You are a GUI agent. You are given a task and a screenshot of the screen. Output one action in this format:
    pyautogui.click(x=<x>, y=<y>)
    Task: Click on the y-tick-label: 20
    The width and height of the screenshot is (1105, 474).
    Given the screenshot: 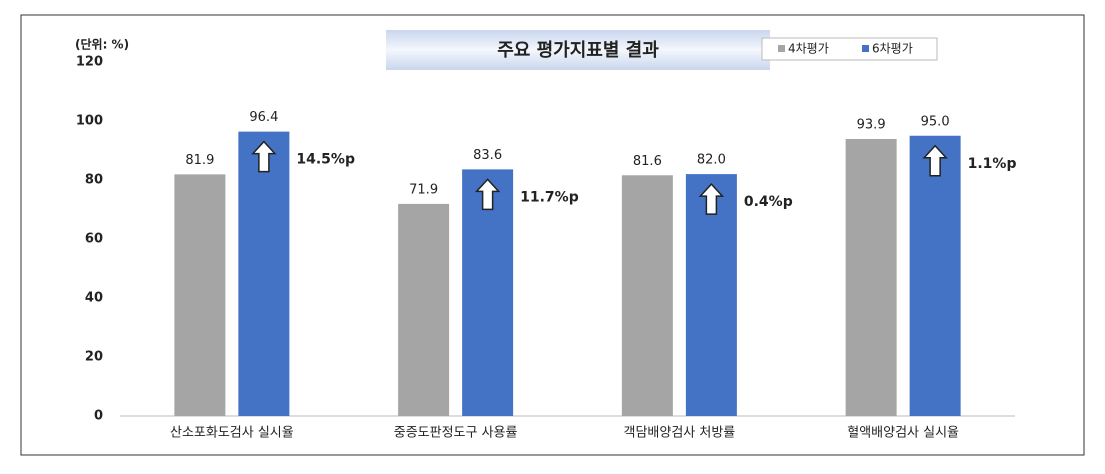 What is the action you would take?
    pyautogui.click(x=94, y=357)
    